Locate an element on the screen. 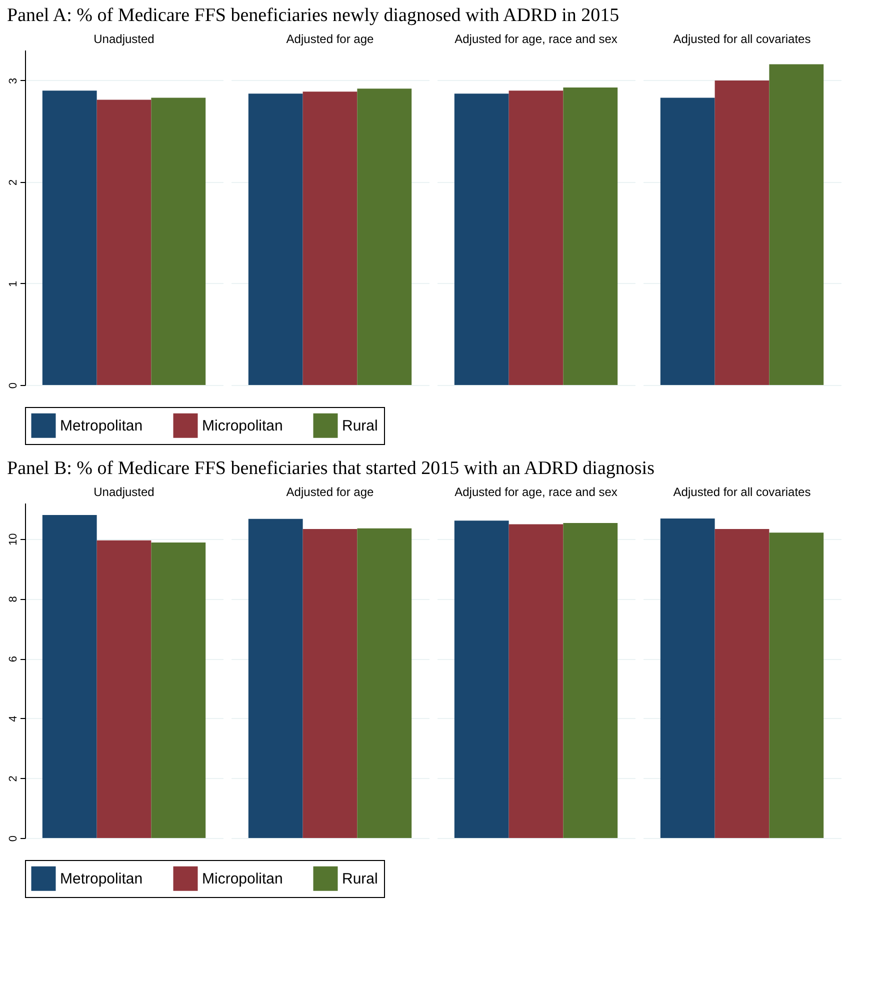 This screenshot has height=998, width=885. y-tick-label: 4 is located at coordinates (14, 719).